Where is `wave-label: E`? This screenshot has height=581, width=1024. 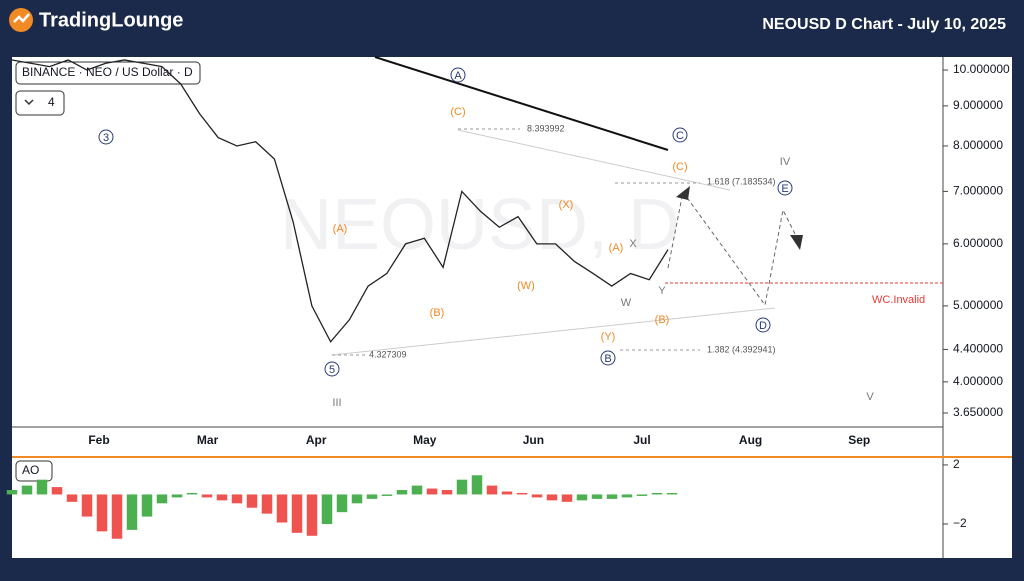 wave-label: E is located at coordinates (784, 189).